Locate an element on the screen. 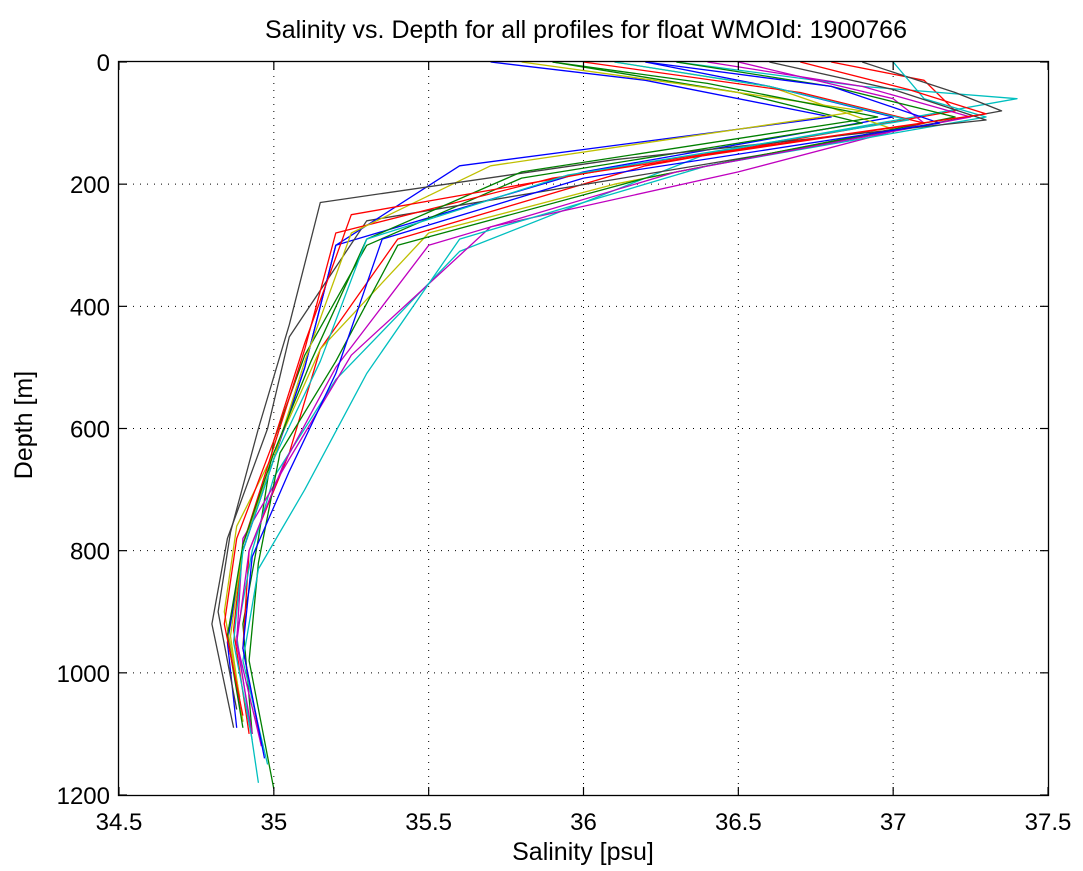 The width and height of the screenshot is (1083, 871). x-tick-label: 37 is located at coordinates (893, 822).